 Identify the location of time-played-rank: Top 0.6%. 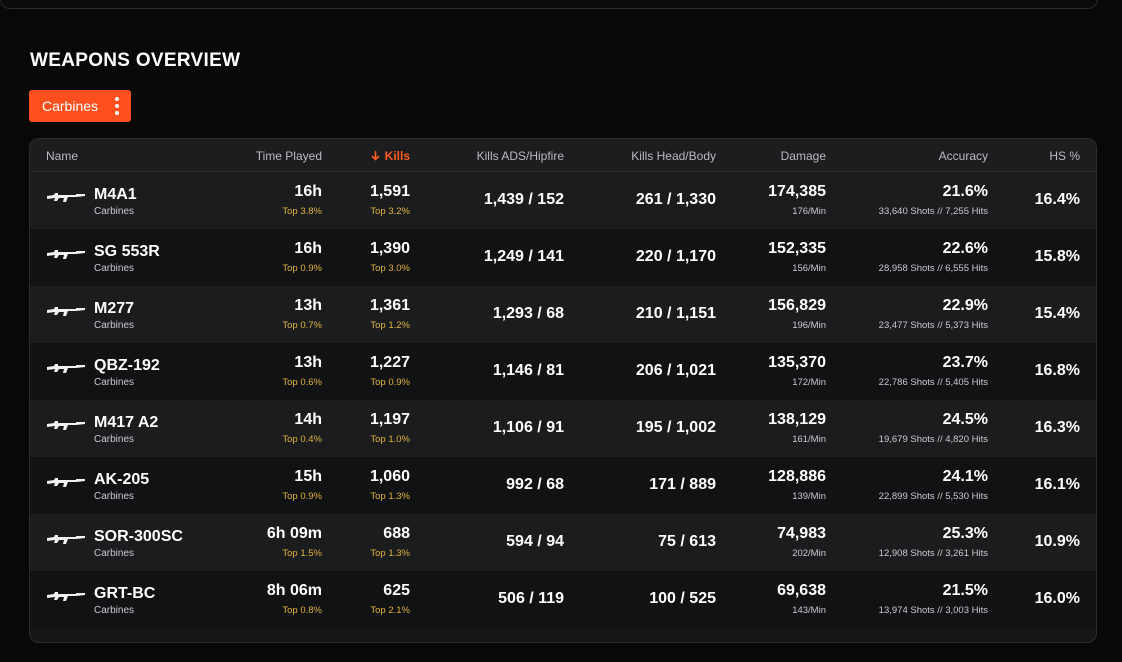
(302, 382).